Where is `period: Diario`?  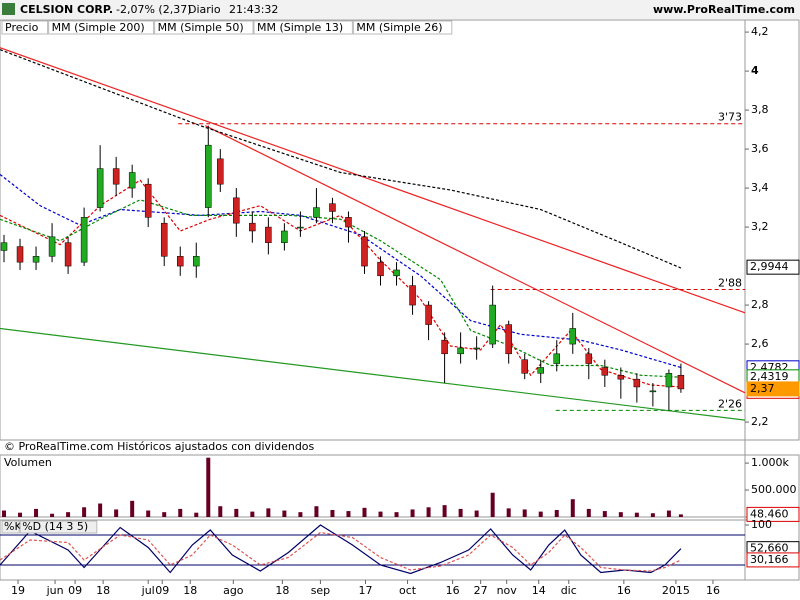 period: Diario is located at coordinates (204, 9).